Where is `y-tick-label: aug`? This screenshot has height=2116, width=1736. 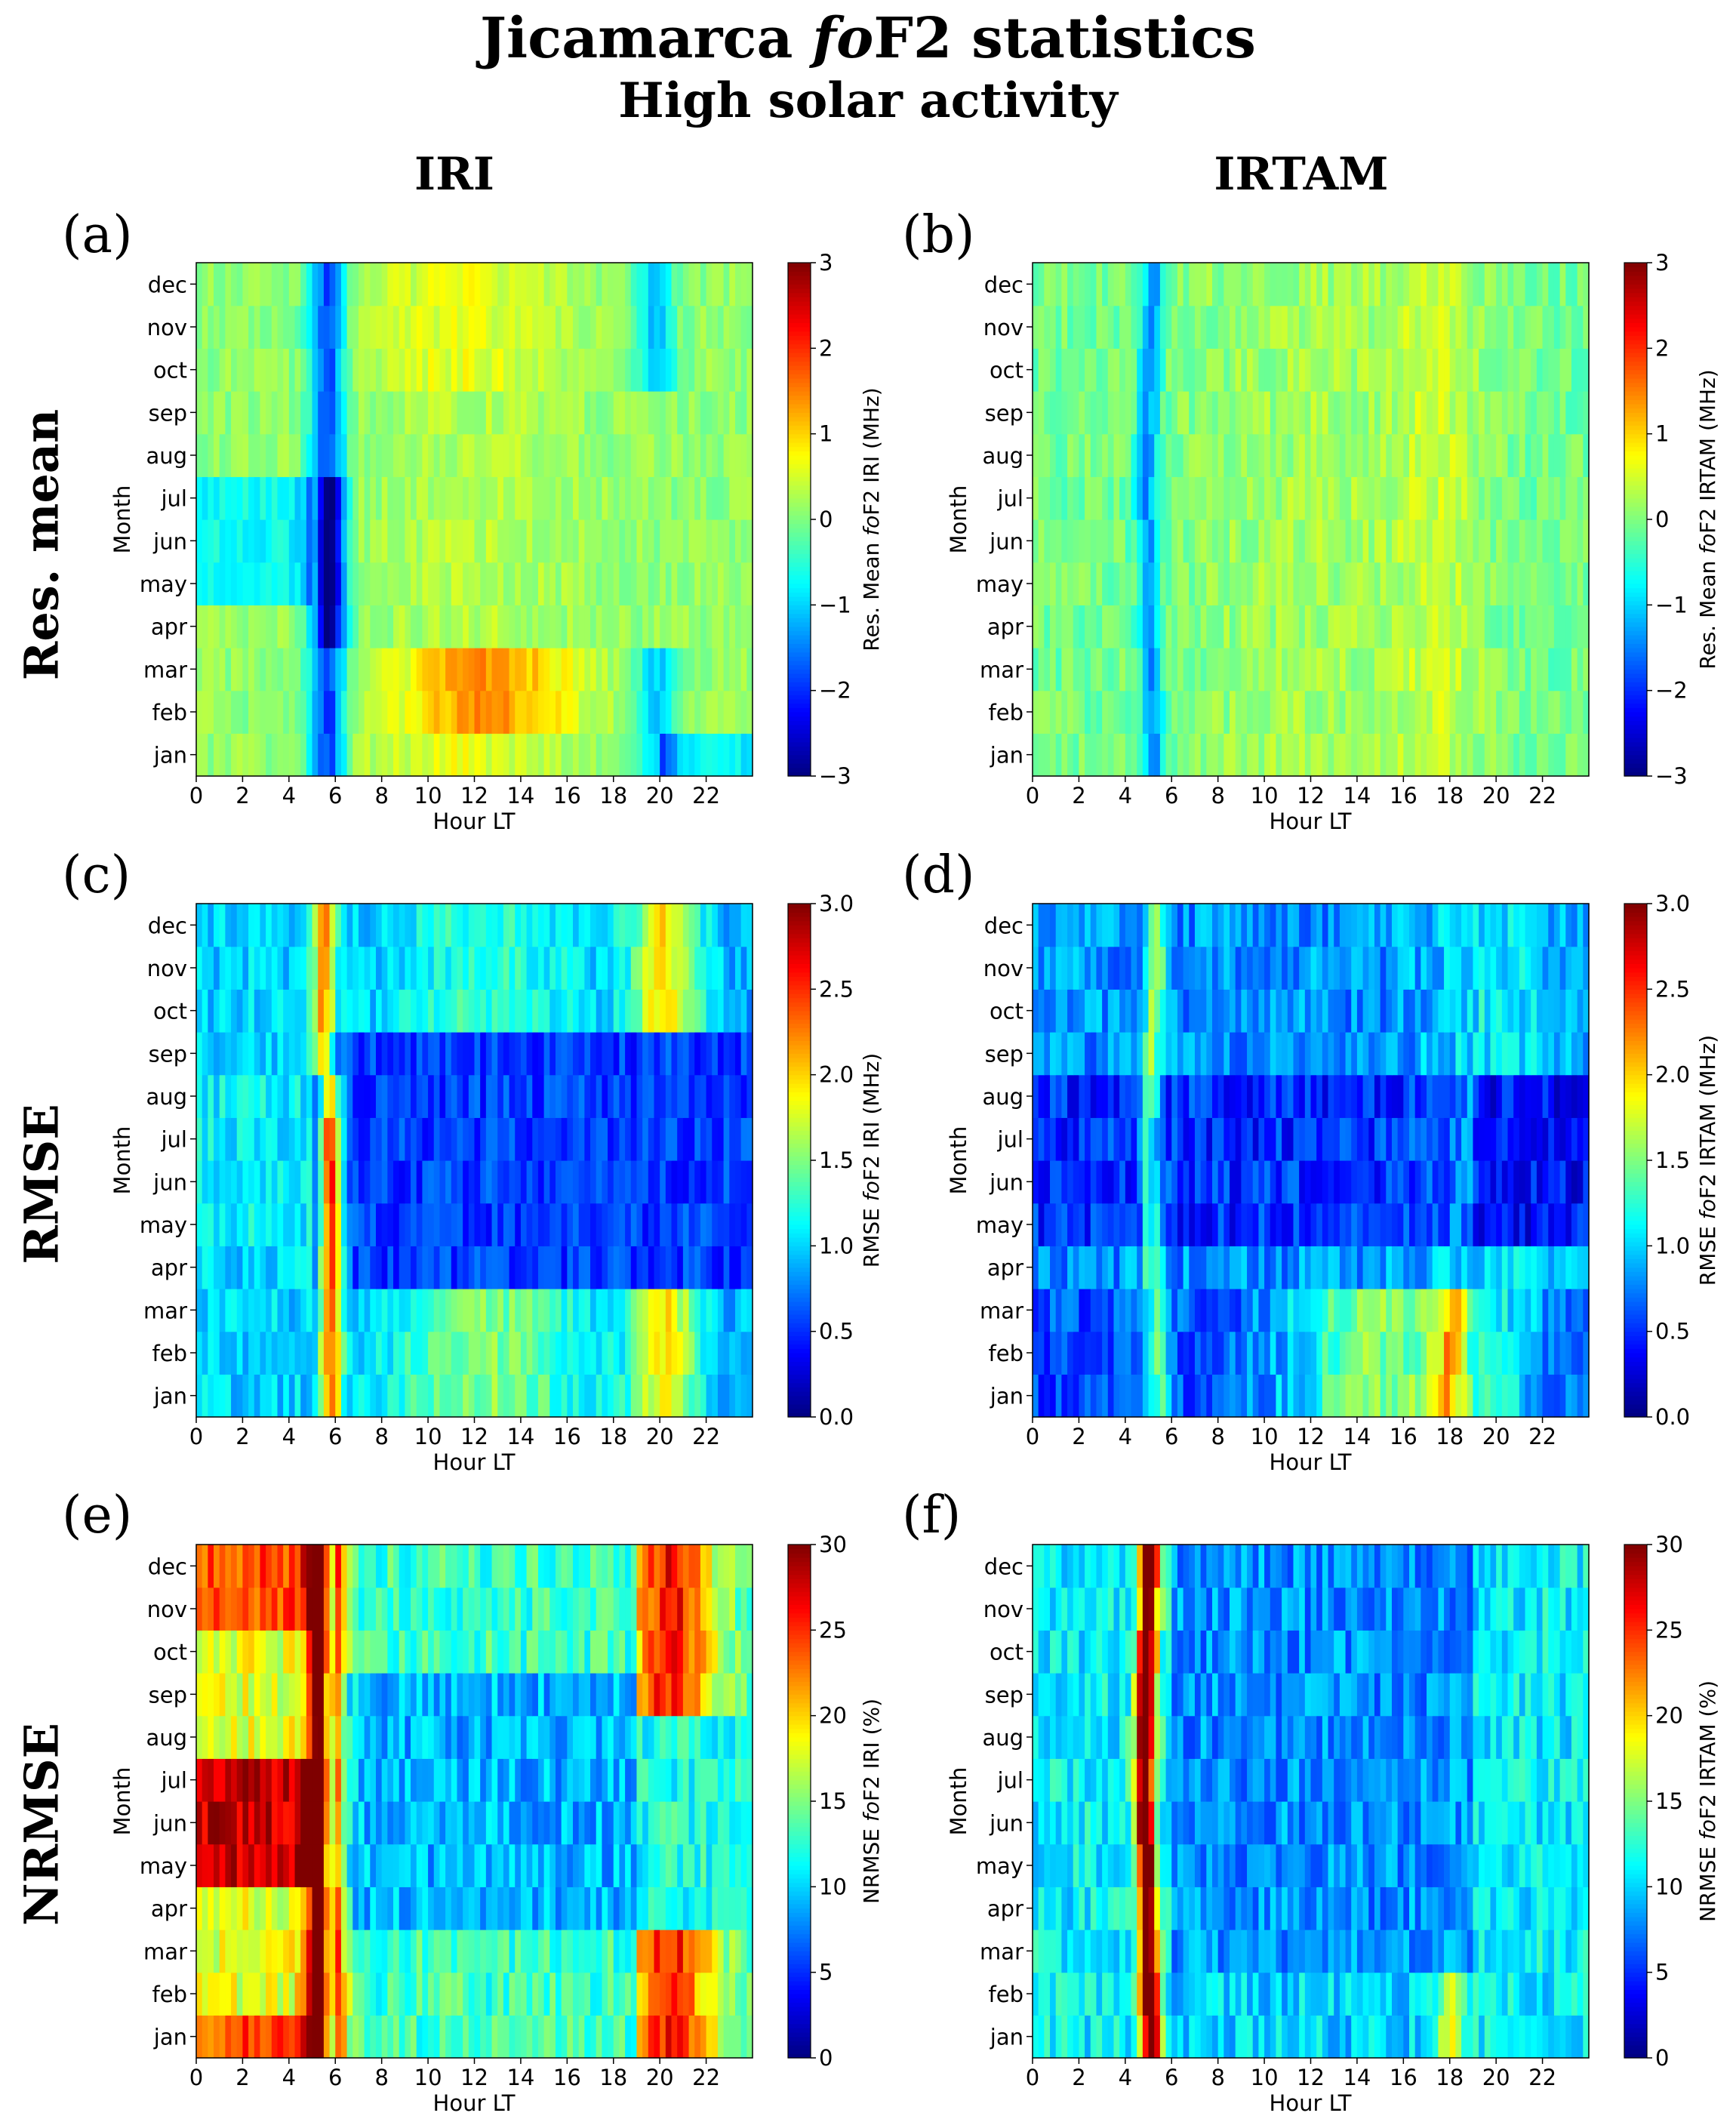 y-tick-label: aug is located at coordinates (166, 456).